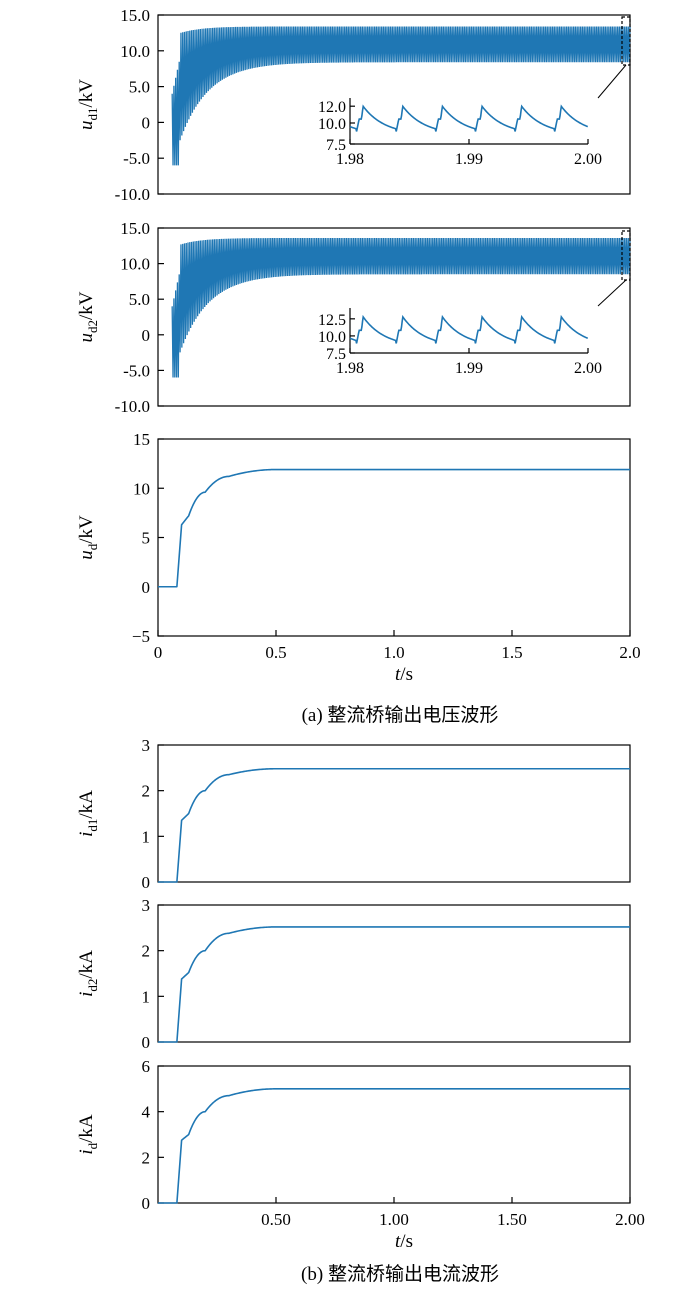  I want to click on y-axis-label: ud2/kV, so click(88, 316).